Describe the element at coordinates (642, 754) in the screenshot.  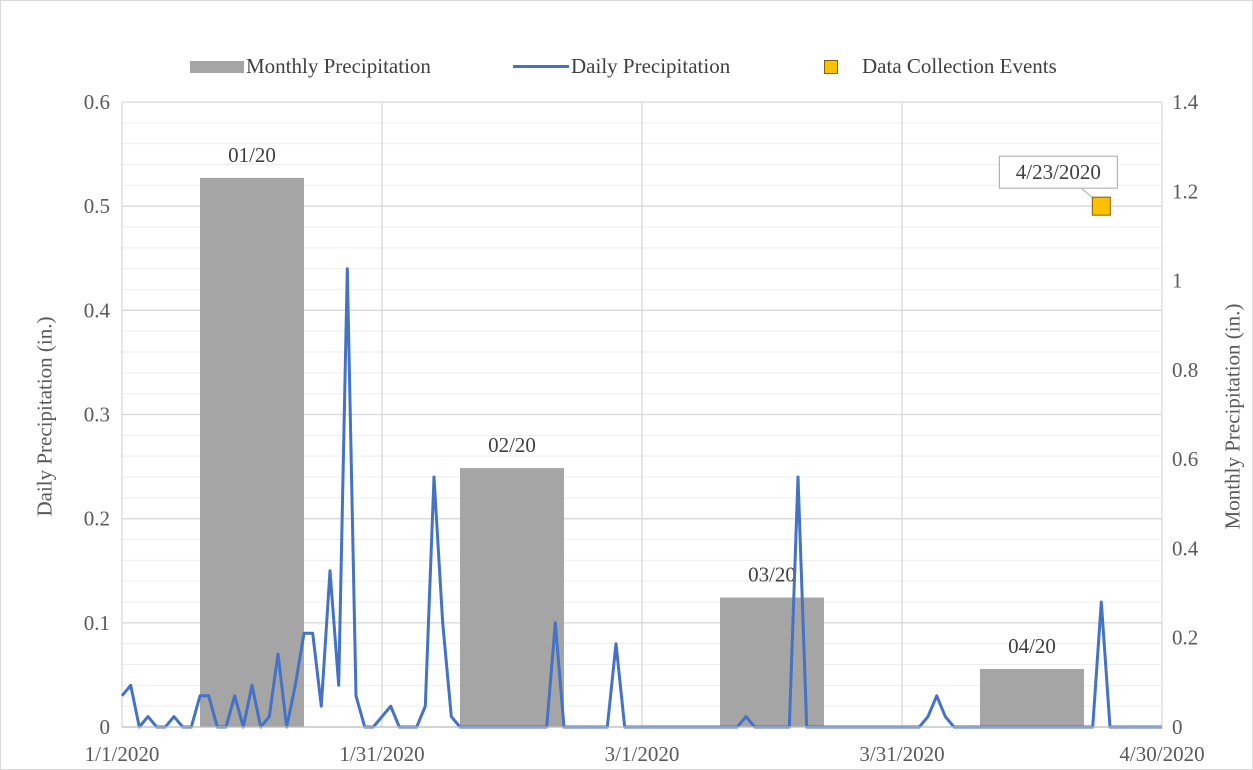
I see `x-tick-label: 3/1/2020` at that location.